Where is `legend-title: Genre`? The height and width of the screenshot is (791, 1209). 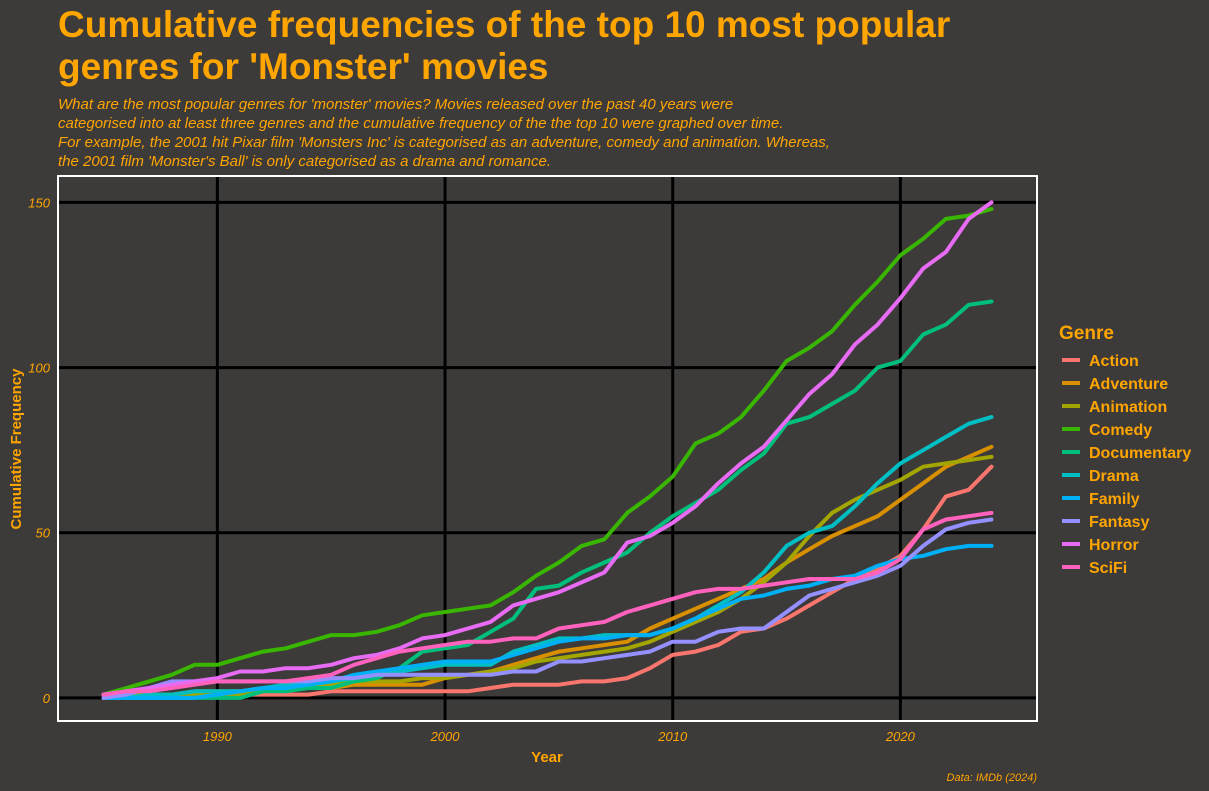 legend-title: Genre is located at coordinates (1086, 333).